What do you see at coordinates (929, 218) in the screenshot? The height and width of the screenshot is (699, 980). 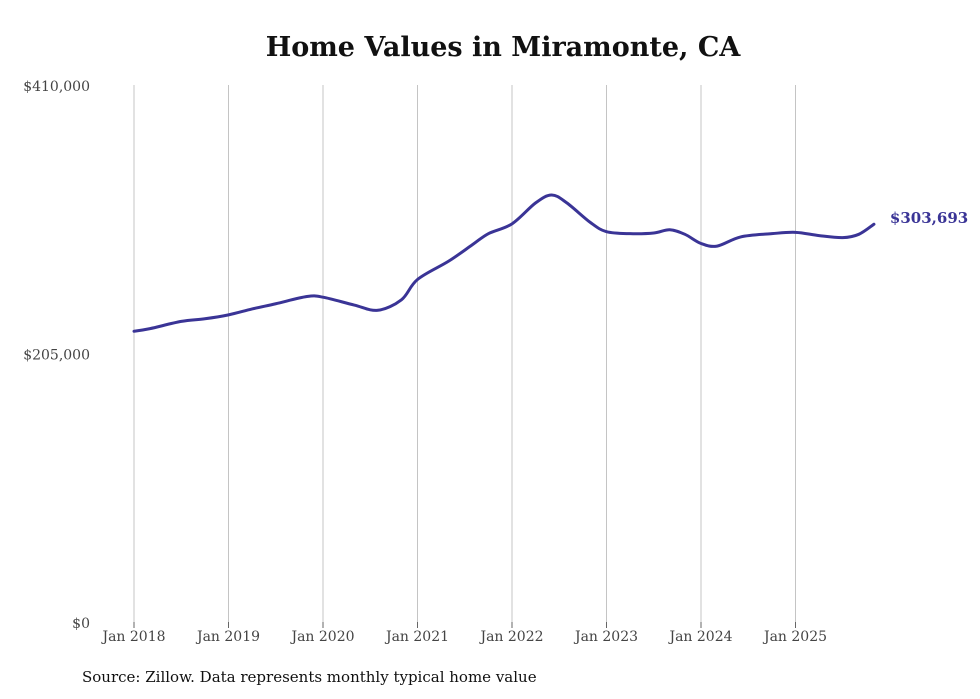 I see `end-value-label: $303,693` at bounding box center [929, 218].